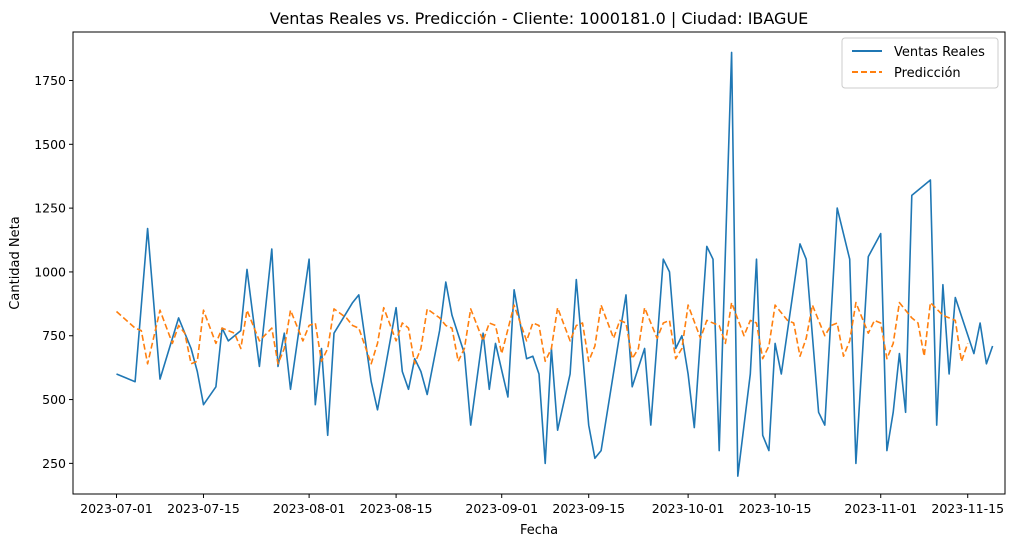 The height and width of the screenshot is (552, 1014). I want to click on legend-label-prediccion: Predicción, so click(927, 73).